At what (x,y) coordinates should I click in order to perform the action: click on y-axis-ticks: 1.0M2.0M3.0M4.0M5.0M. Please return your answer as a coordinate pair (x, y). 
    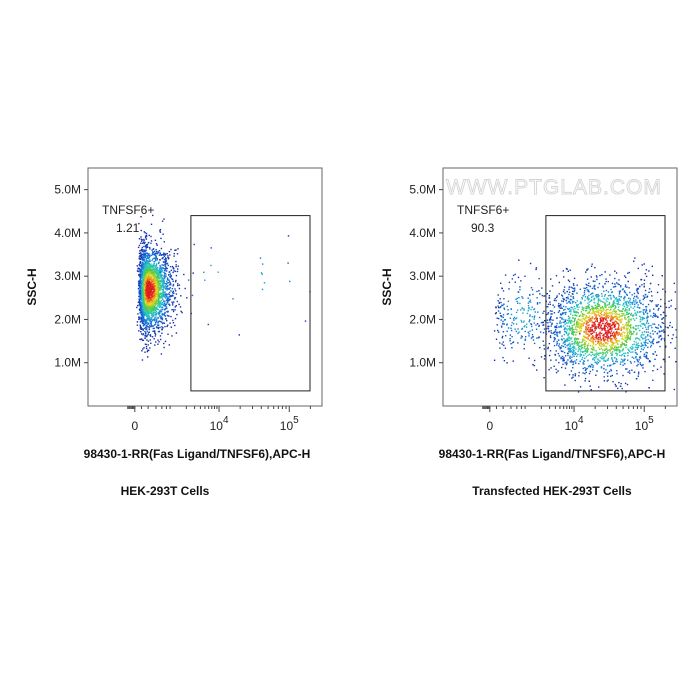
    Looking at the image, I should click on (71, 276).